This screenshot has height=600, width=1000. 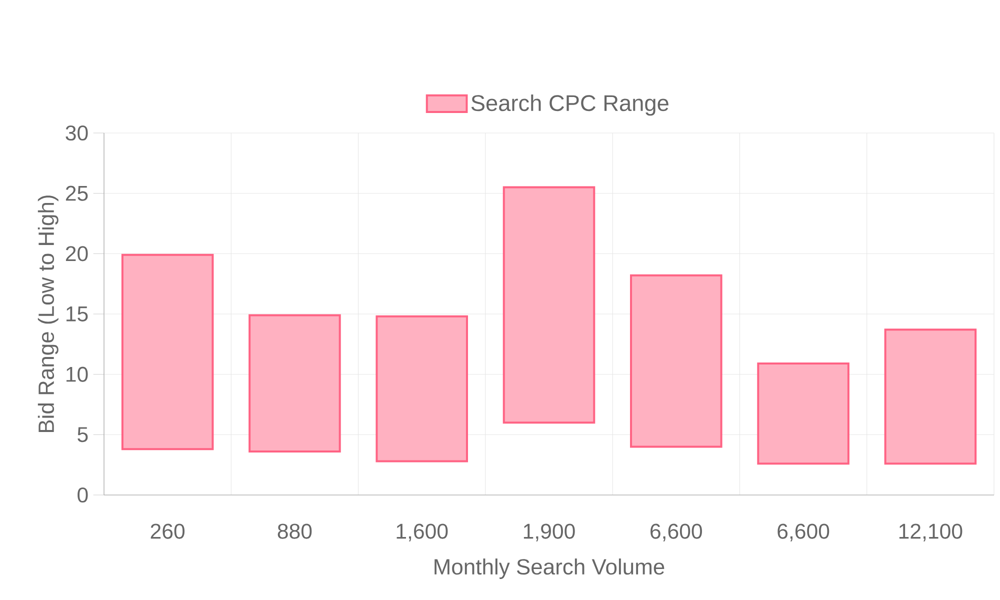 I want to click on x-tick-label: 260, so click(x=167, y=531).